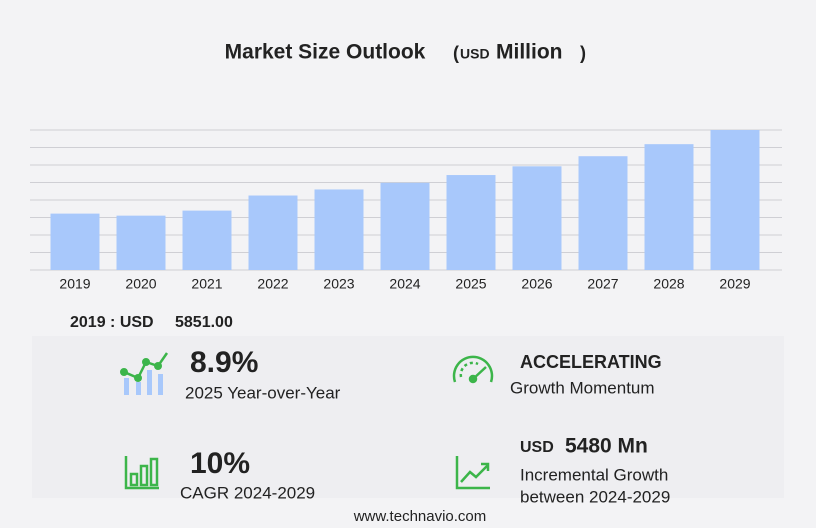 The image size is (816, 528). Describe the element at coordinates (112, 322) in the screenshot. I see `highlight-label: 2019 : USD` at that location.